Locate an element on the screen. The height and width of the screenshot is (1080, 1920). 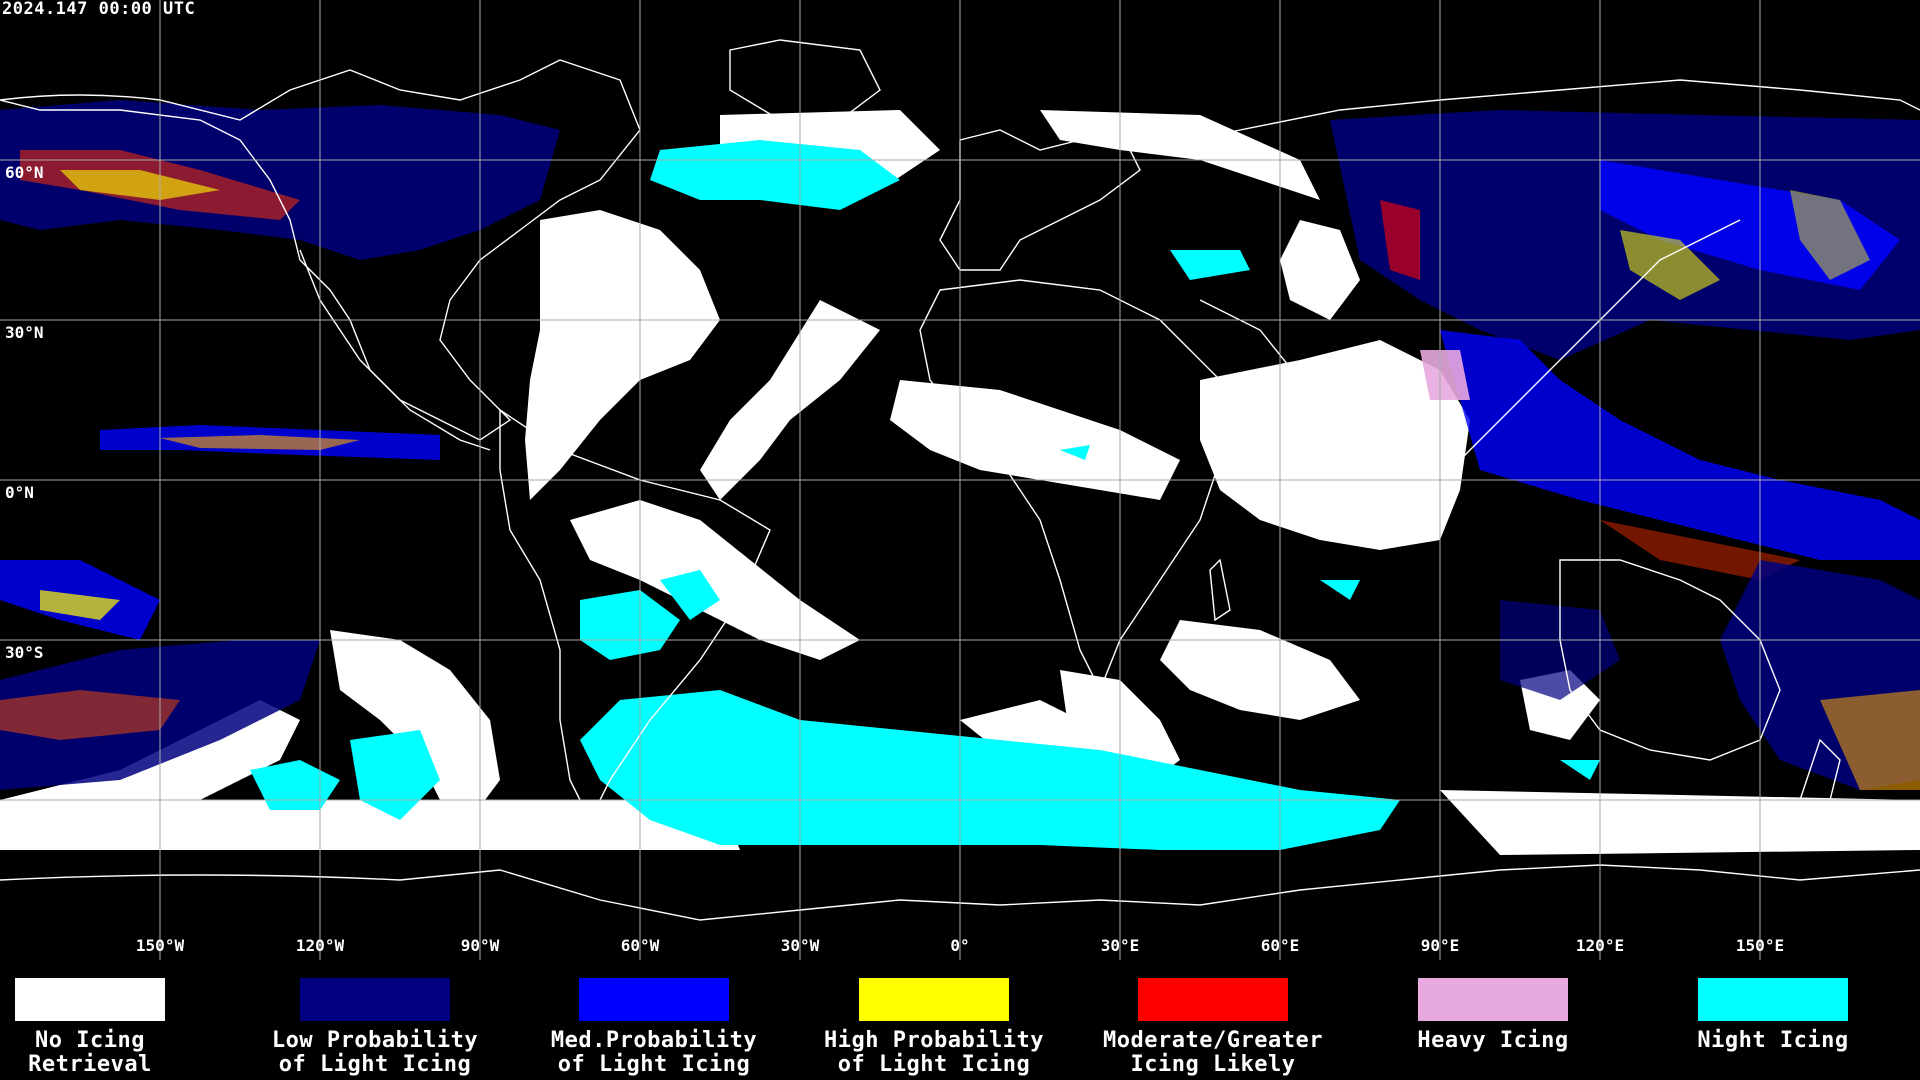
legend-heavy-icing: Heavy Icing is located at coordinates (1493, 1015).